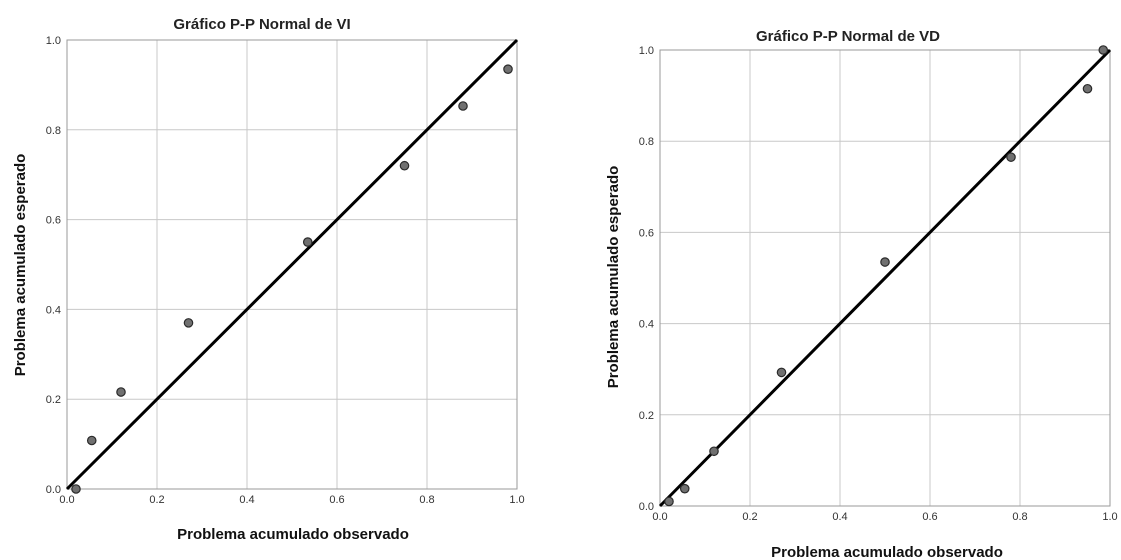  What do you see at coordinates (261, 24) in the screenshot?
I see `chart-title: Gráfico P-P Normal de VI` at bounding box center [261, 24].